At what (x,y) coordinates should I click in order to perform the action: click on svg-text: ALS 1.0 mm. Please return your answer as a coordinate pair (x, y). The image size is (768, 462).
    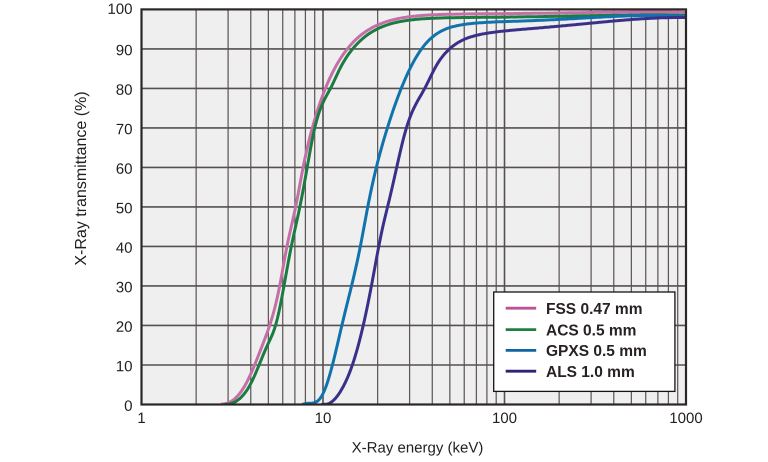
    Looking at the image, I should click on (590, 372).